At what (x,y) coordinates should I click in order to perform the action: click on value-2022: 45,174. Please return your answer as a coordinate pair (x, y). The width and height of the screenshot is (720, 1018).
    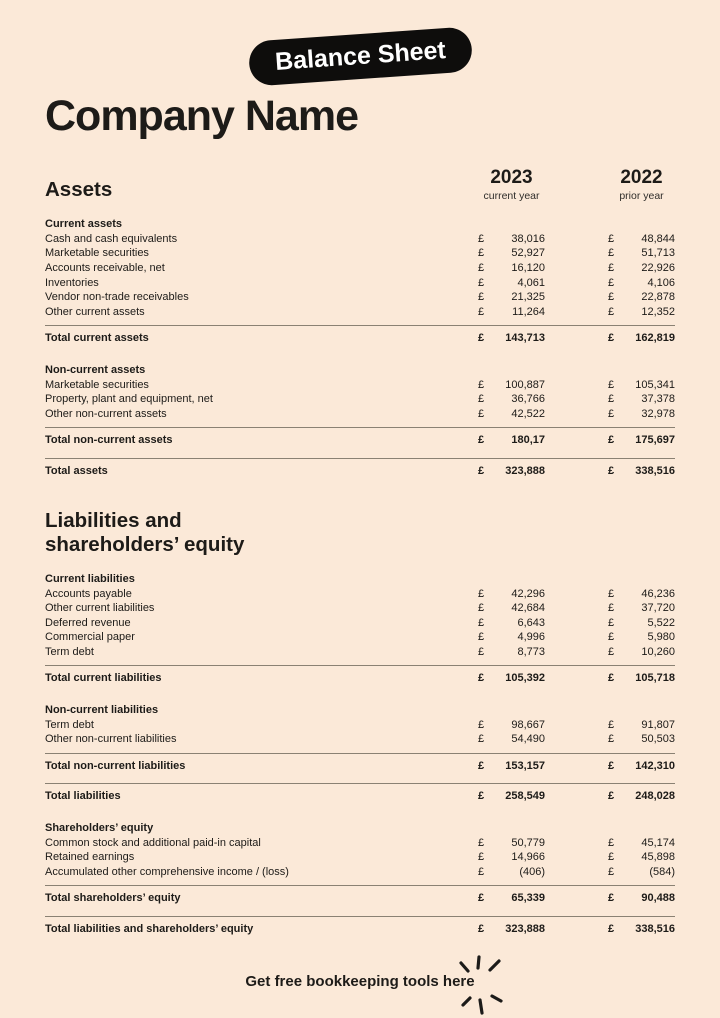
    Looking at the image, I should click on (658, 842).